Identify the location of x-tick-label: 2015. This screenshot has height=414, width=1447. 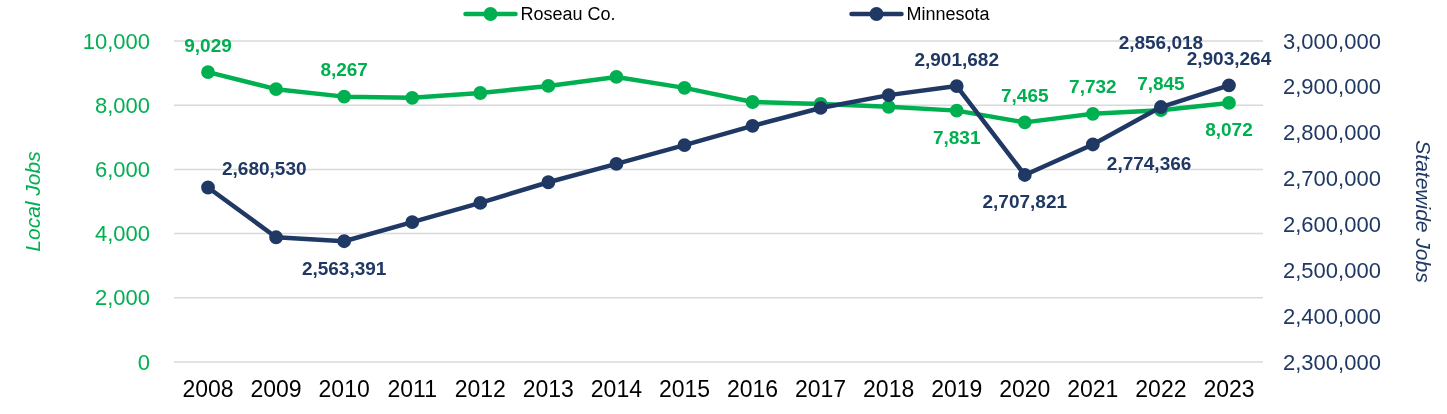
(684, 389).